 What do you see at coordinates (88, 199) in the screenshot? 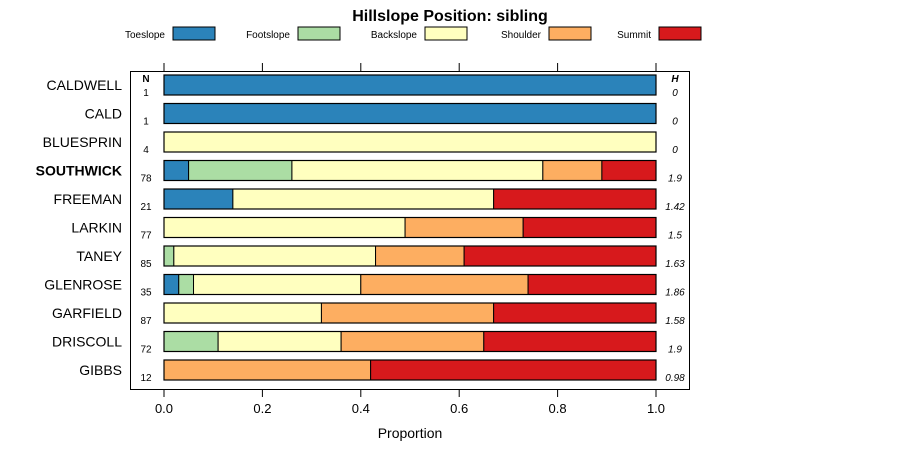
I see `category-label-freeman: FREEMAN` at bounding box center [88, 199].